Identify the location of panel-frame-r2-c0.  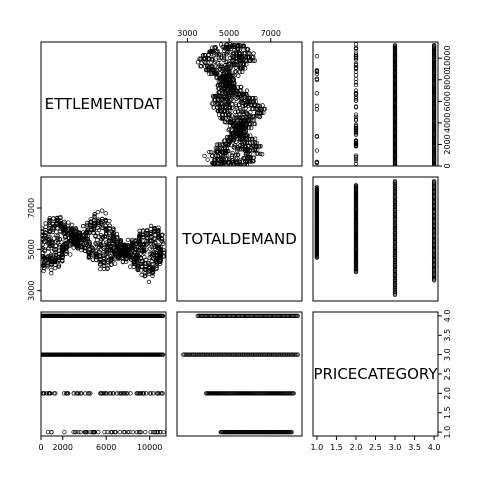
(103, 374).